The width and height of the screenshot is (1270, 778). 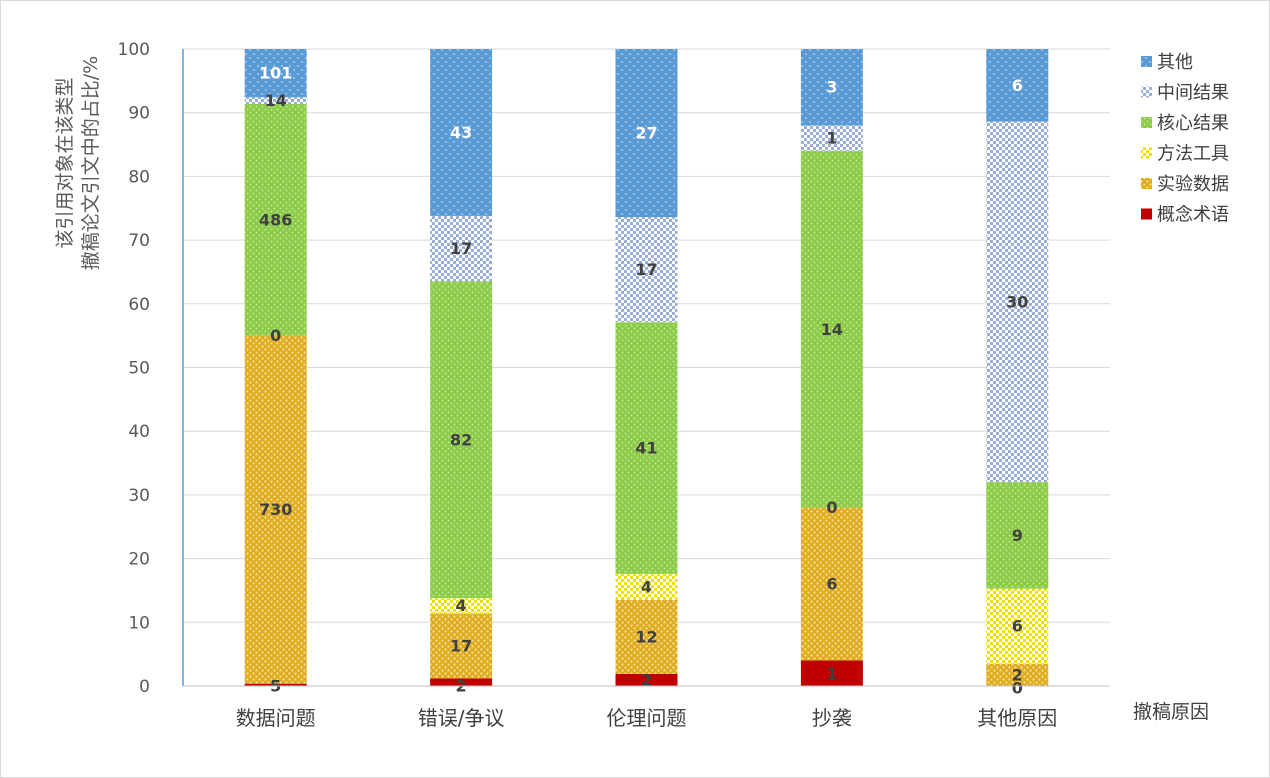 What do you see at coordinates (139, 496) in the screenshot?
I see `y-tick-label: 30` at bounding box center [139, 496].